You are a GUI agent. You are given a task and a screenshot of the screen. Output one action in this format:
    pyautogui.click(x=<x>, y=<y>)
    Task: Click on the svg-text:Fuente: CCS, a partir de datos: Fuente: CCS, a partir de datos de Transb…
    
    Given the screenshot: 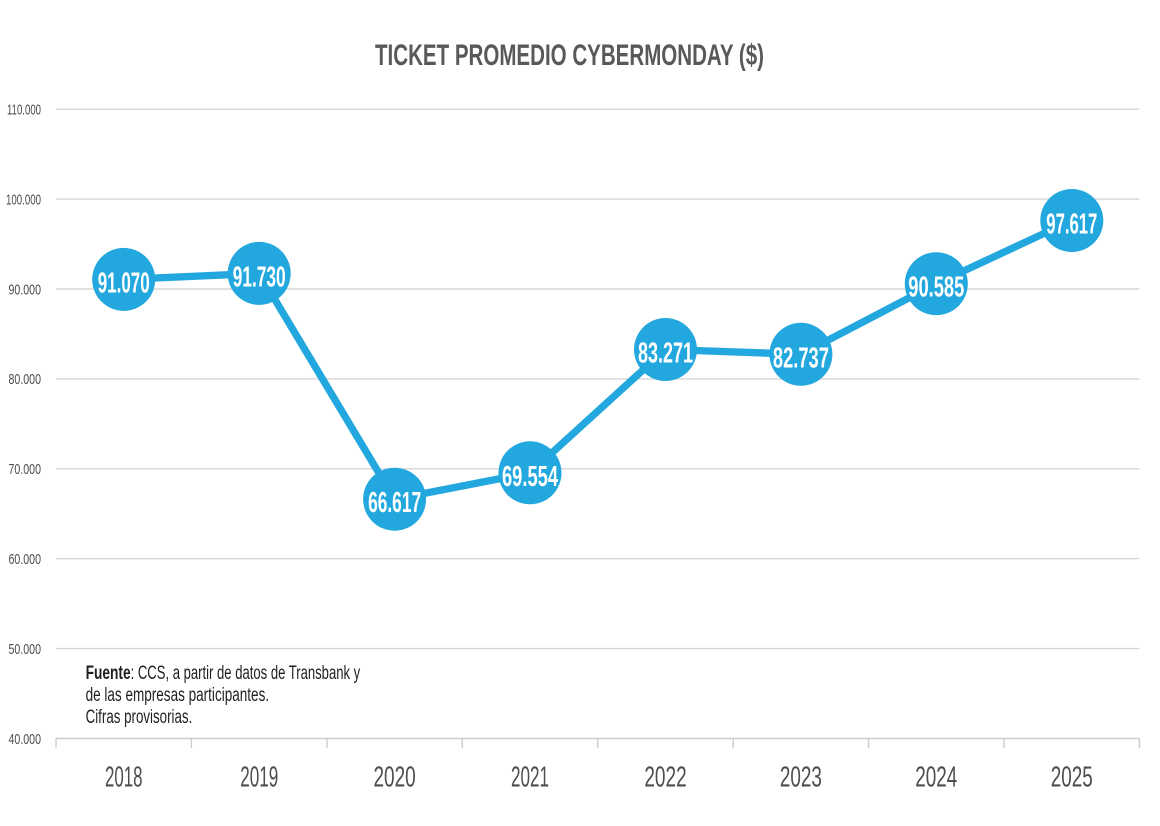 What is the action you would take?
    pyautogui.click(x=223, y=673)
    